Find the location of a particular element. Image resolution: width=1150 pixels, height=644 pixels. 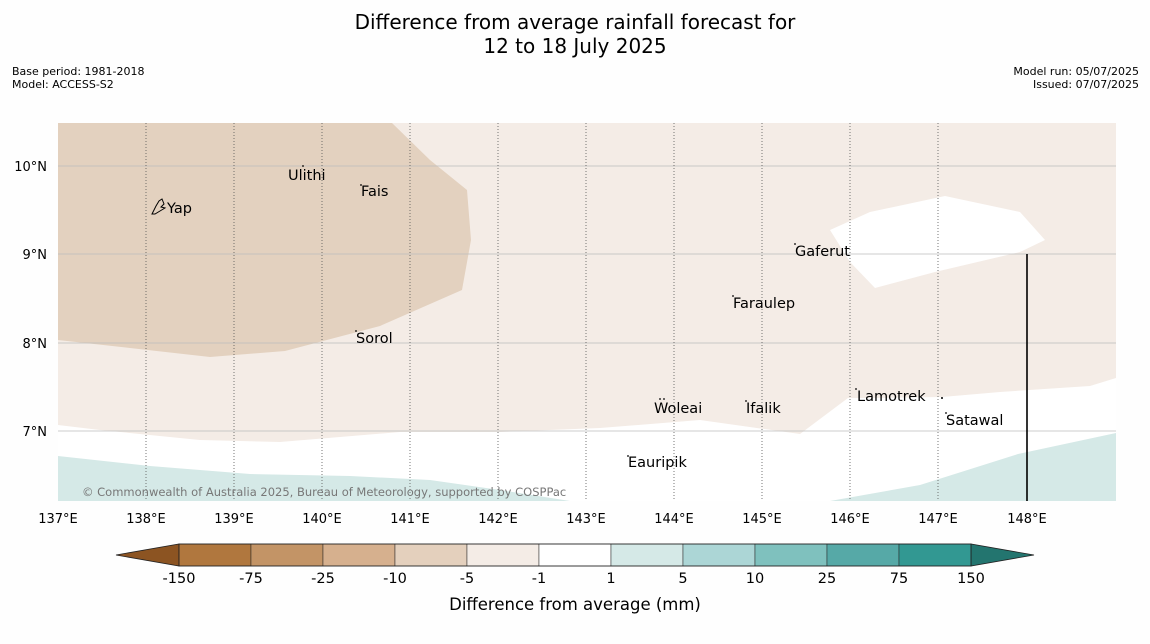

place-label-lamotrek: Lamotrek is located at coordinates (891, 397).